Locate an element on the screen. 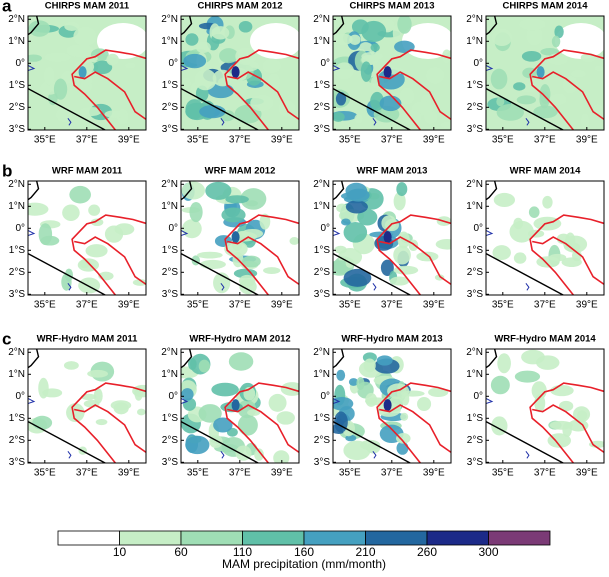  row-letter: b is located at coordinates (7, 170).